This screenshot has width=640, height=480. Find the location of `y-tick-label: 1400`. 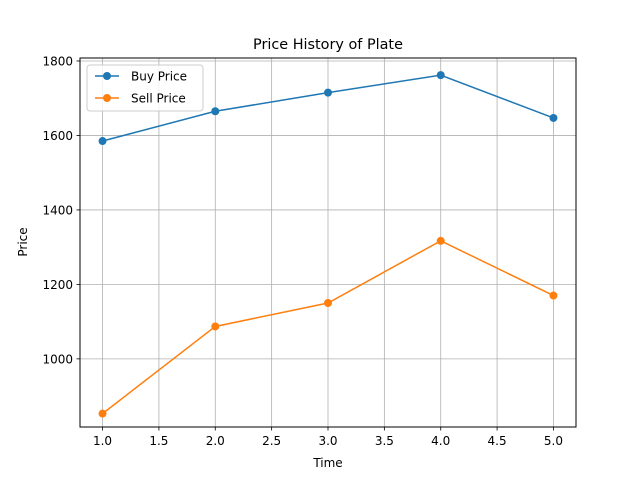

y-tick-label: 1400 is located at coordinates (57, 210).